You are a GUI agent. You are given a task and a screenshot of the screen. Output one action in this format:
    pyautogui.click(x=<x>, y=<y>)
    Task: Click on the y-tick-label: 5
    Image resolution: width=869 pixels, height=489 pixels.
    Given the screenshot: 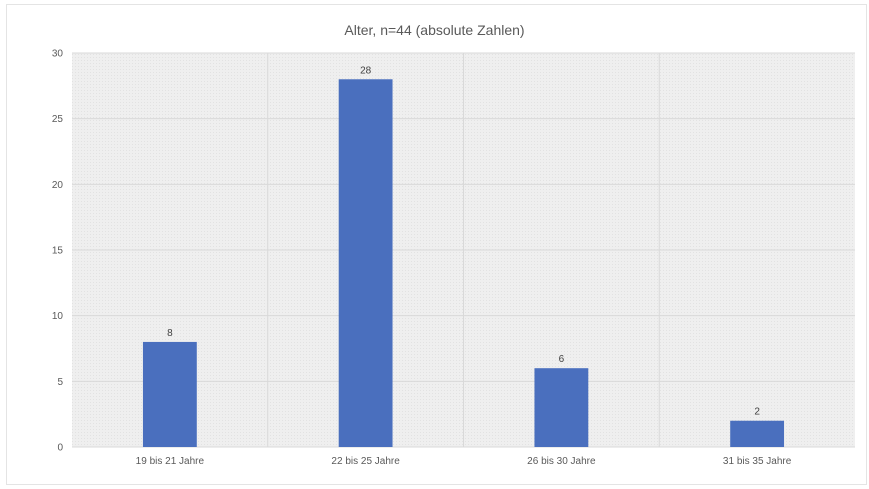 What is the action you would take?
    pyautogui.click(x=60, y=382)
    